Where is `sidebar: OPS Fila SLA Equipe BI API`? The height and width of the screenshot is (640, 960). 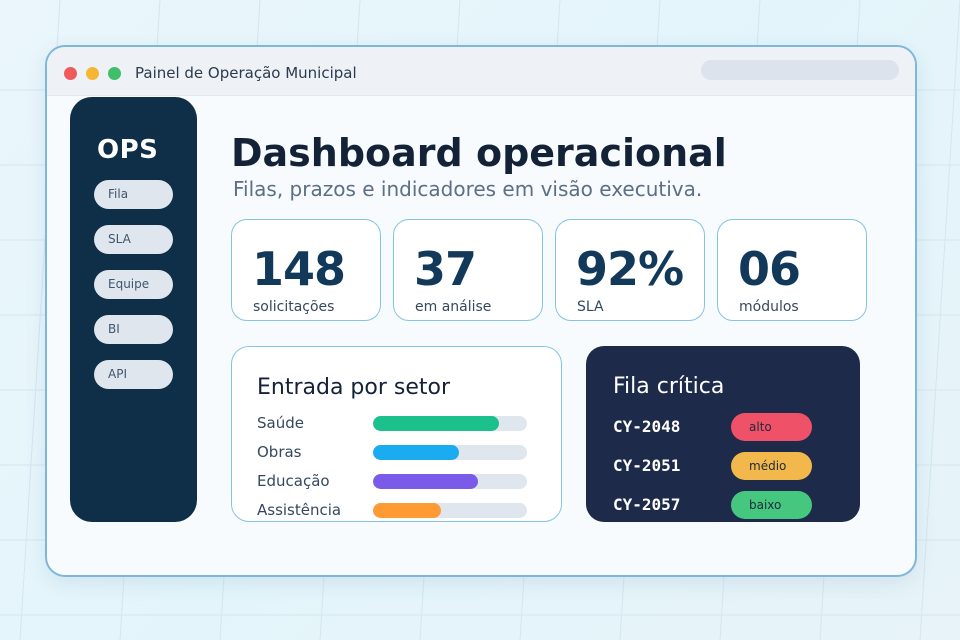
sidebar: OPS Fila SLA Equipe BI API is located at coordinates (133, 309).